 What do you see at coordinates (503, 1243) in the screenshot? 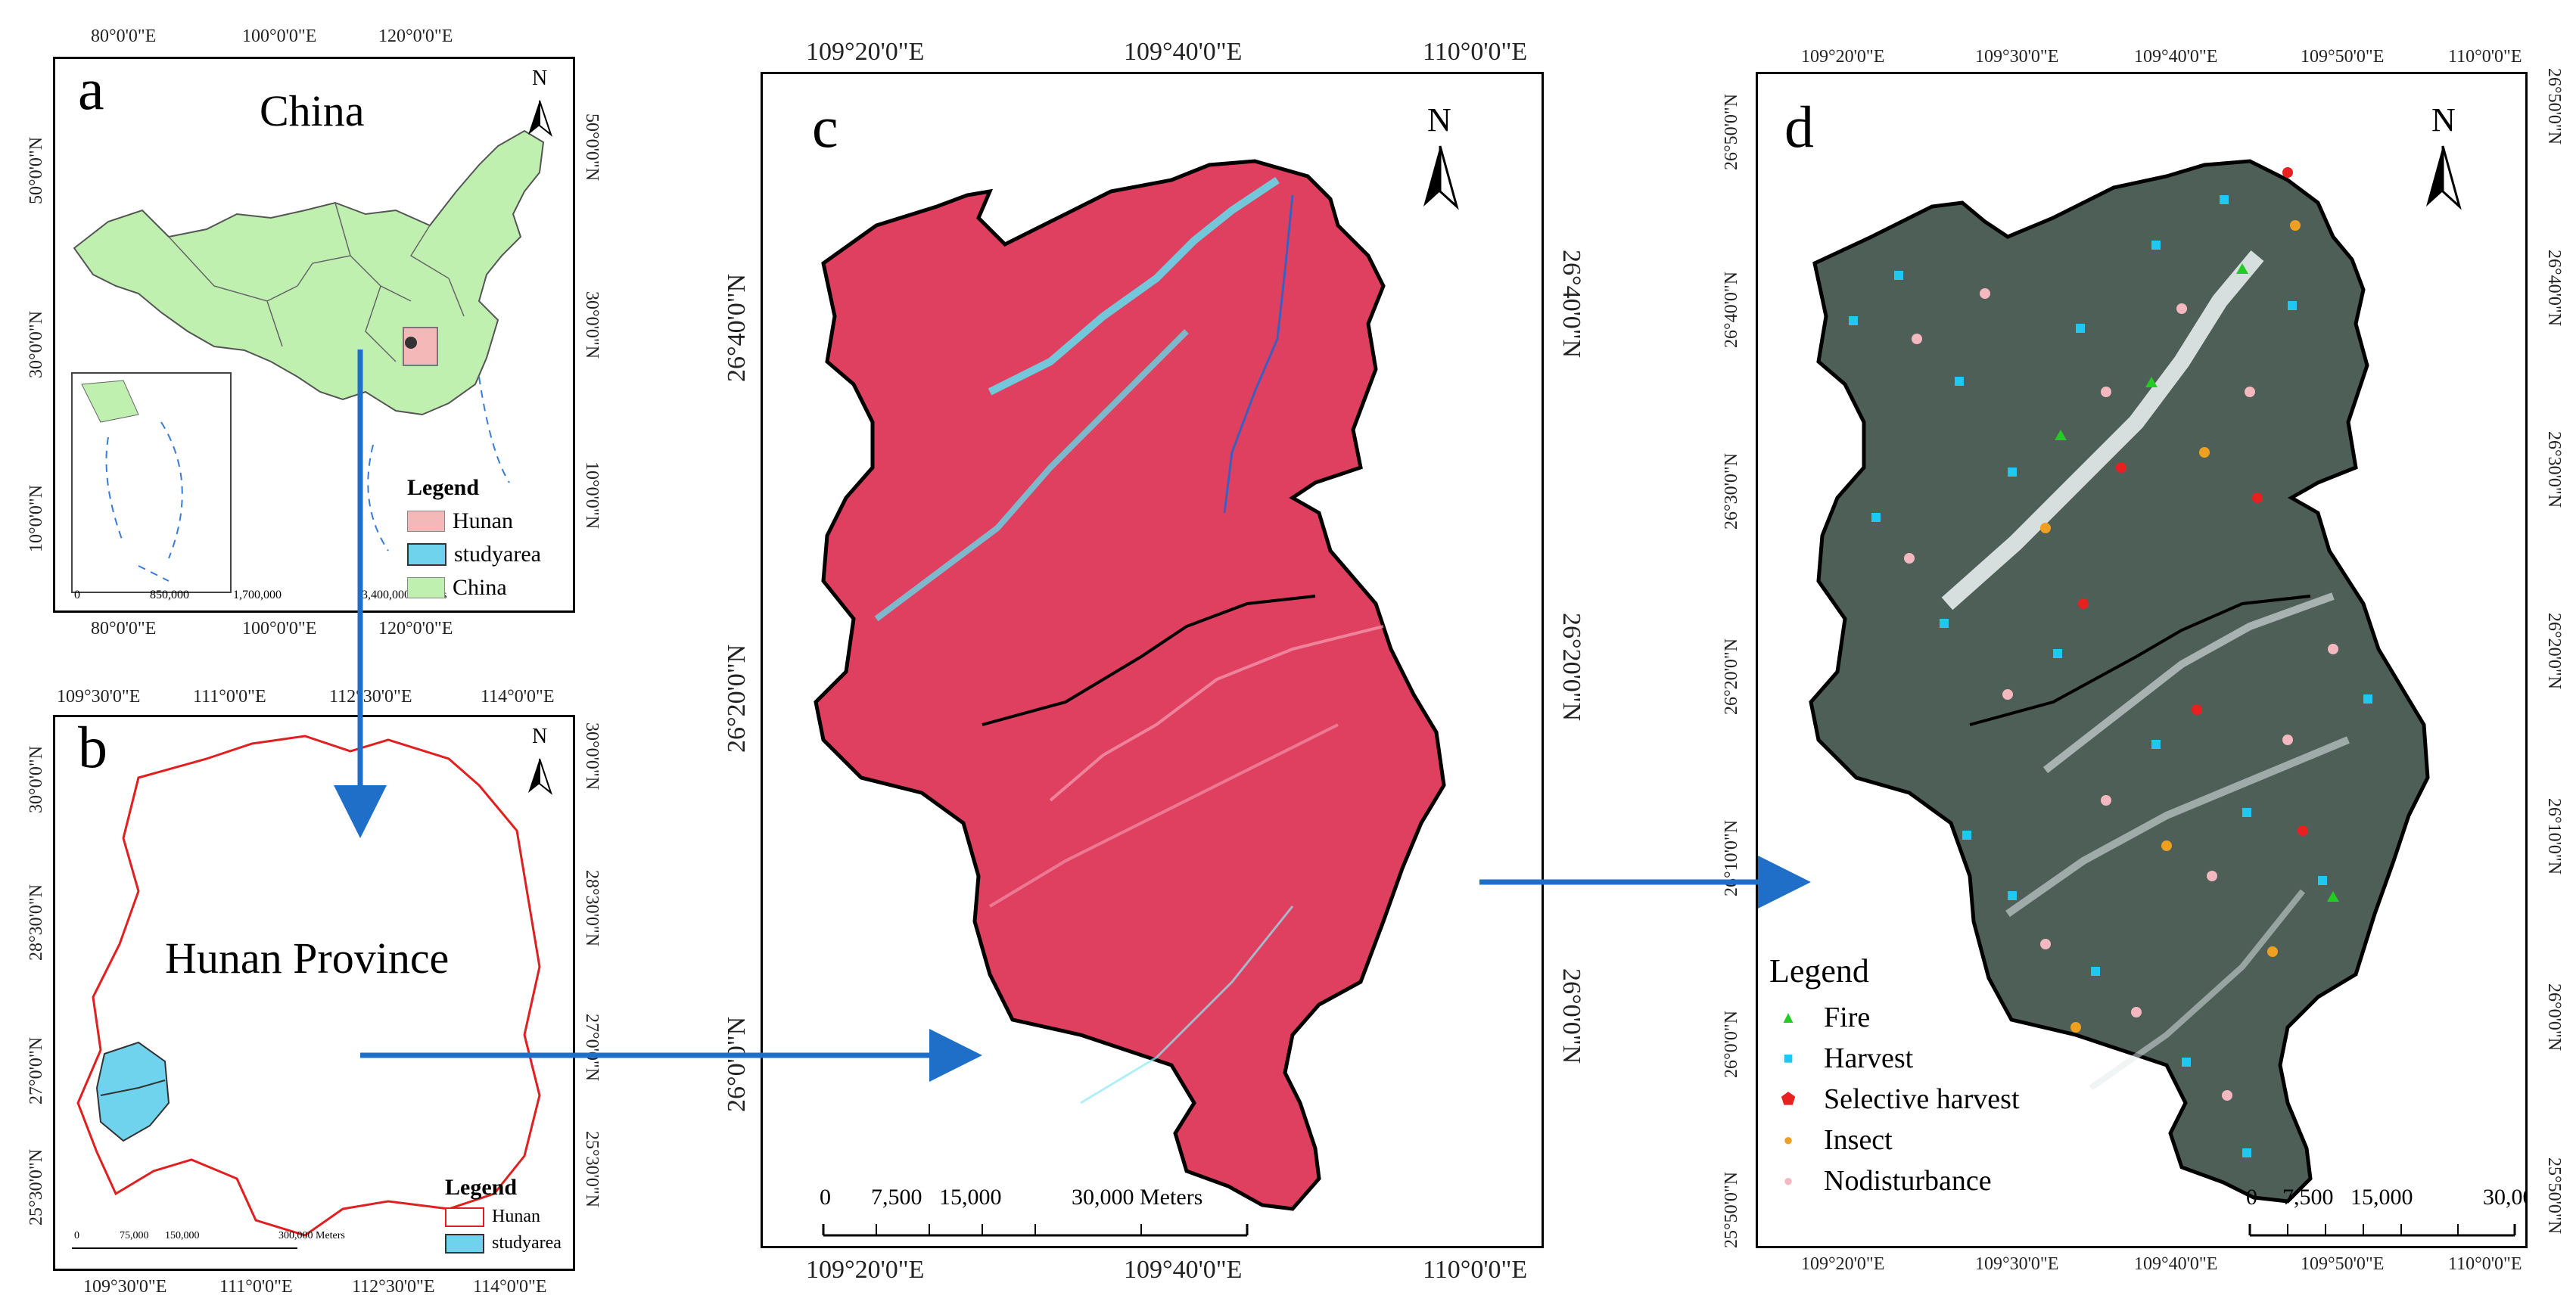
I see `legend-b-studyarea: studyarea` at bounding box center [503, 1243].